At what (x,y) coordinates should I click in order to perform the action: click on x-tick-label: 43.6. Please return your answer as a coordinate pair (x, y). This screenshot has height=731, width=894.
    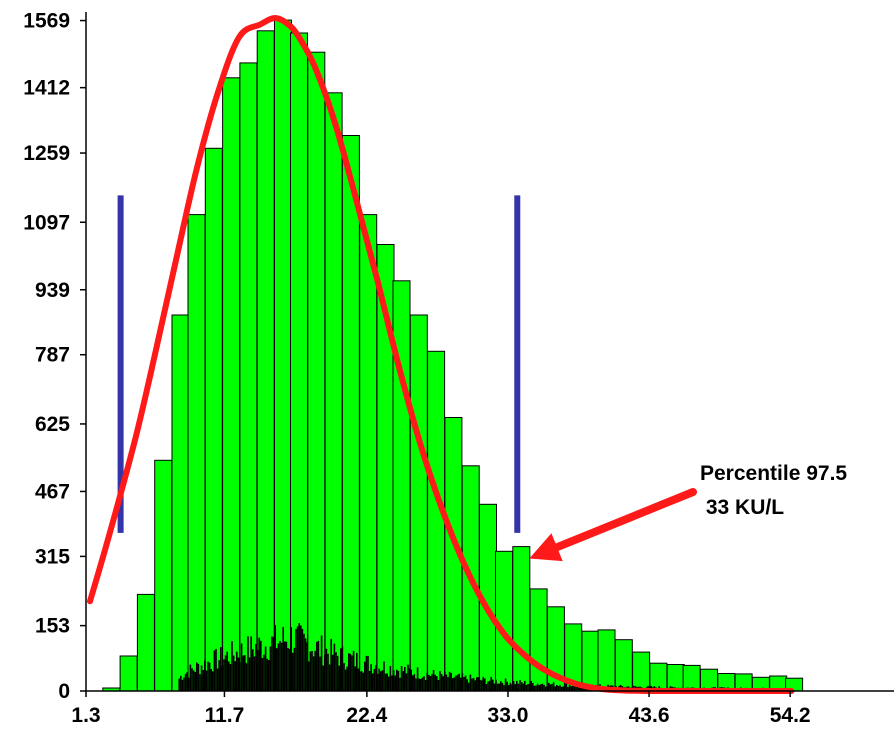
    Looking at the image, I should click on (649, 715).